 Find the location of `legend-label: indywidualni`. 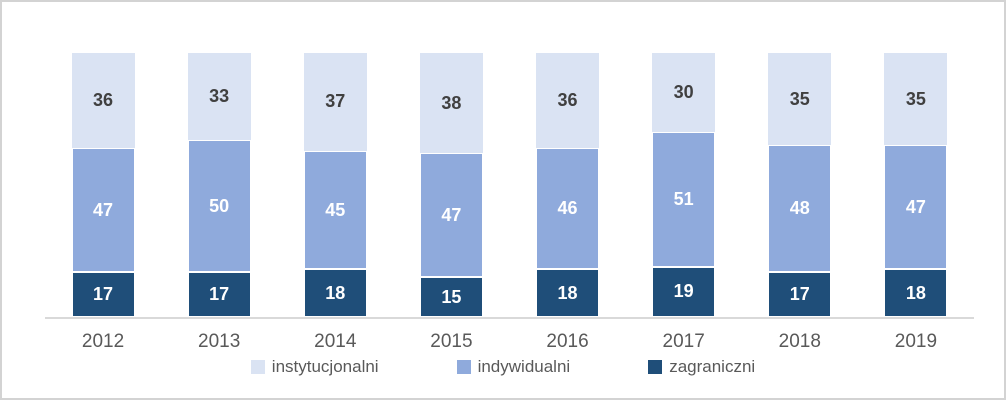

legend-label: indywidualni is located at coordinates (524, 366).